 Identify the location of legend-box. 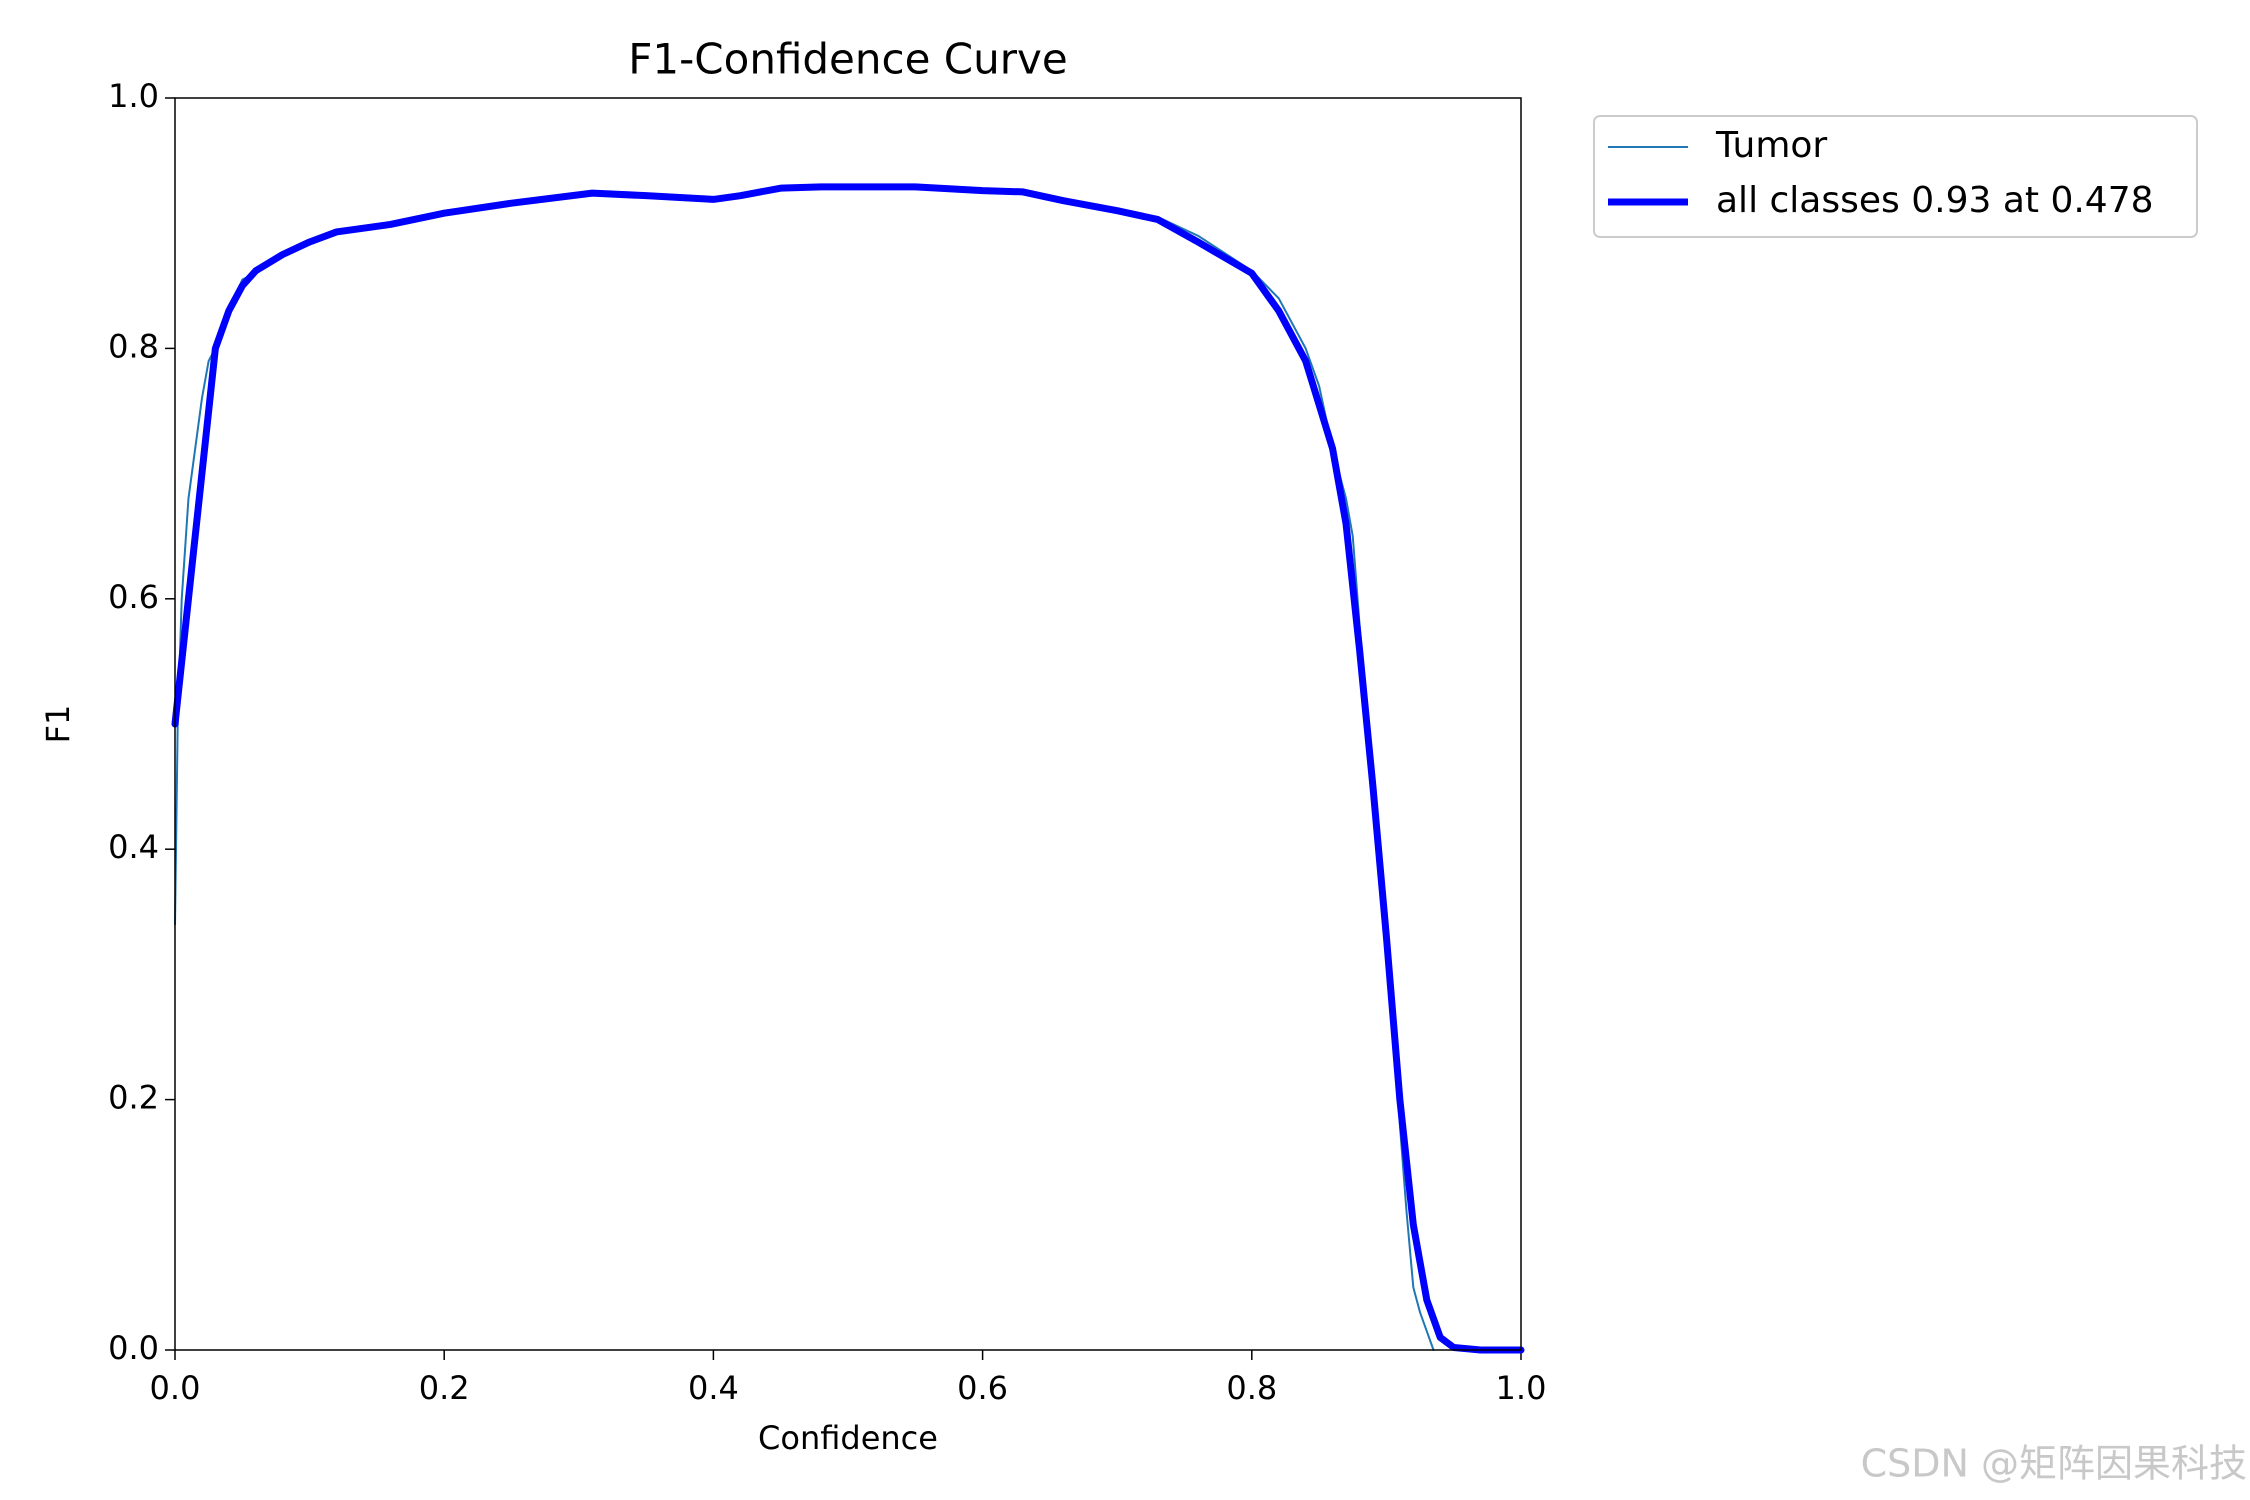
(1895, 176).